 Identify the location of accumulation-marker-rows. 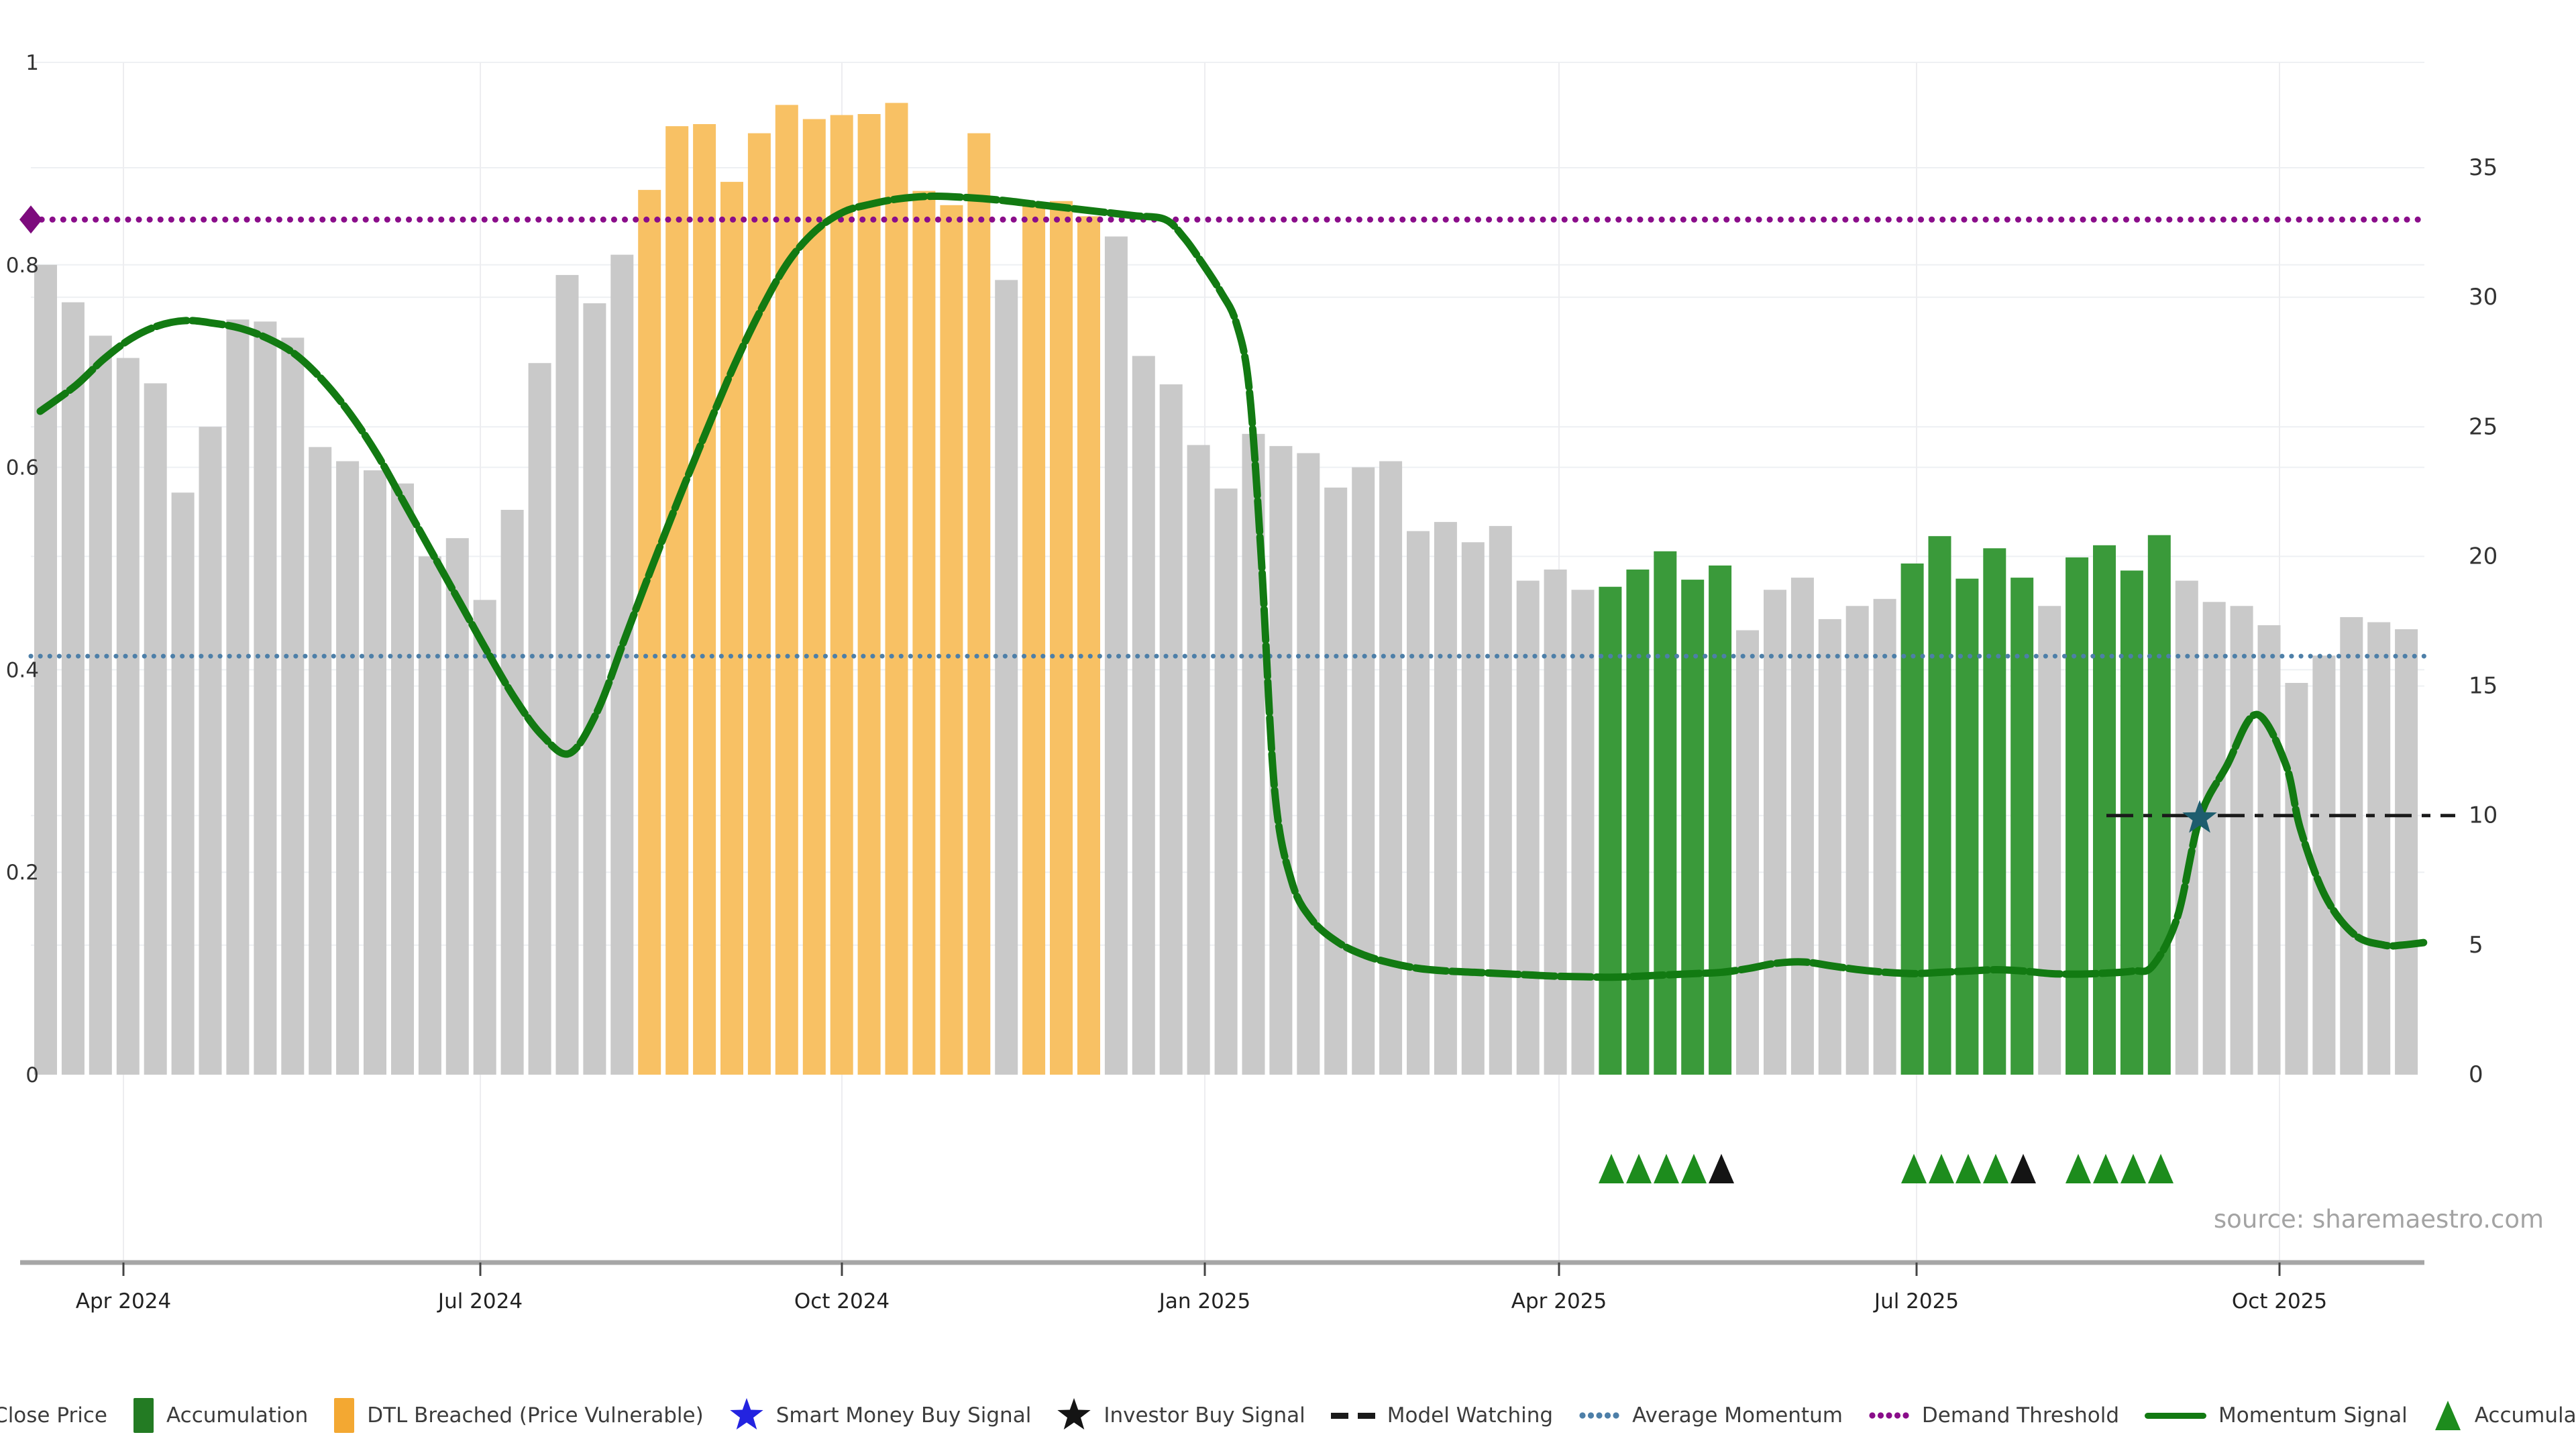
(1886, 1168).